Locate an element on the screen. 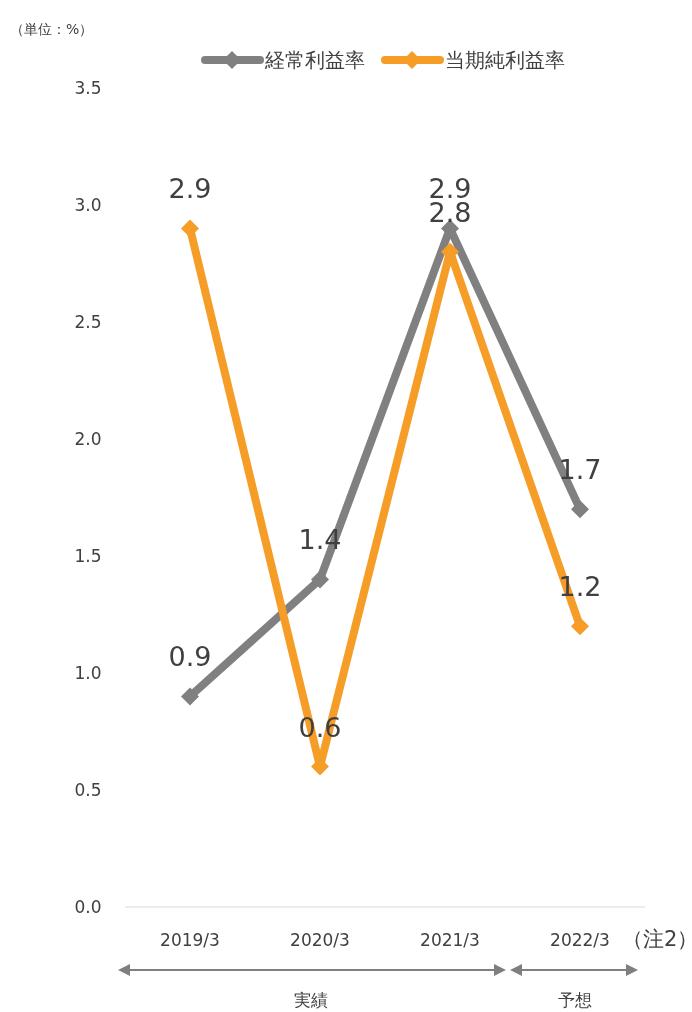 This screenshot has height=1012, width=692. x-tick-label: 2020/3 is located at coordinates (320, 940).